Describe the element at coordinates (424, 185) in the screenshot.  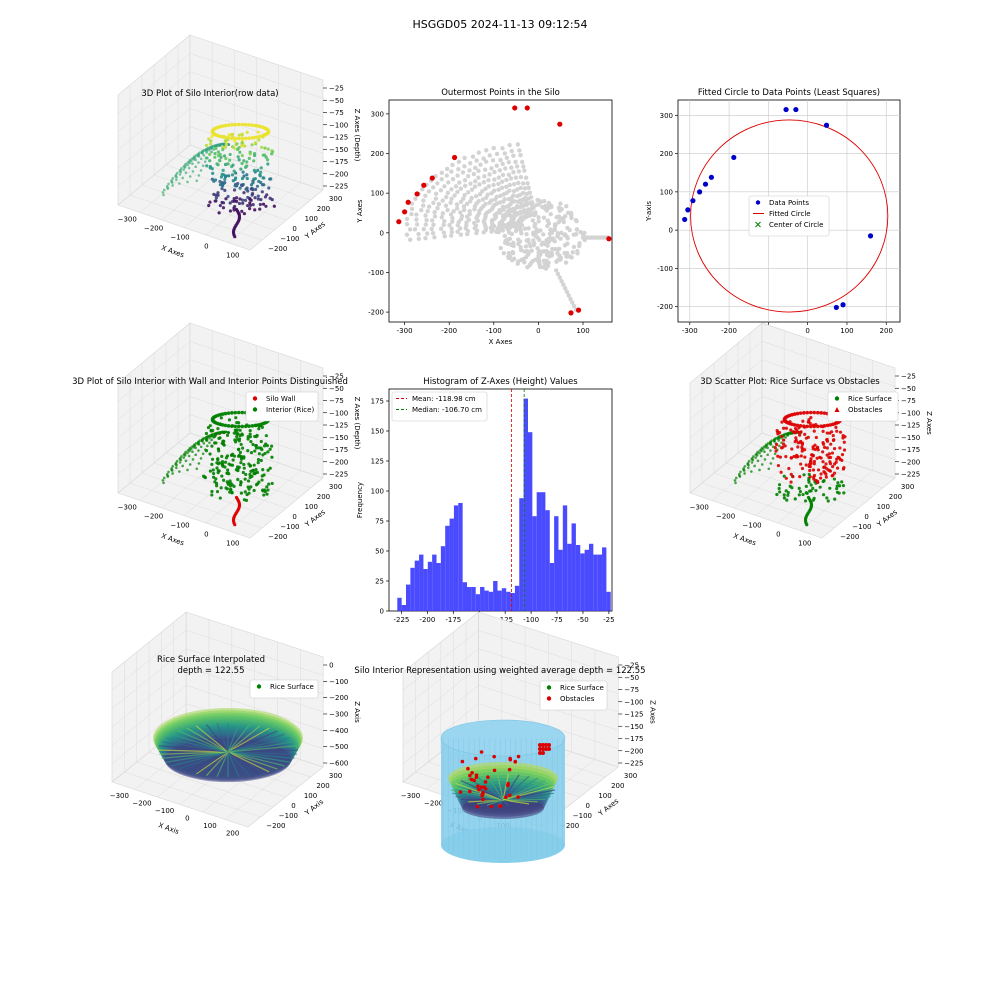
I see `outermost-point` at that location.